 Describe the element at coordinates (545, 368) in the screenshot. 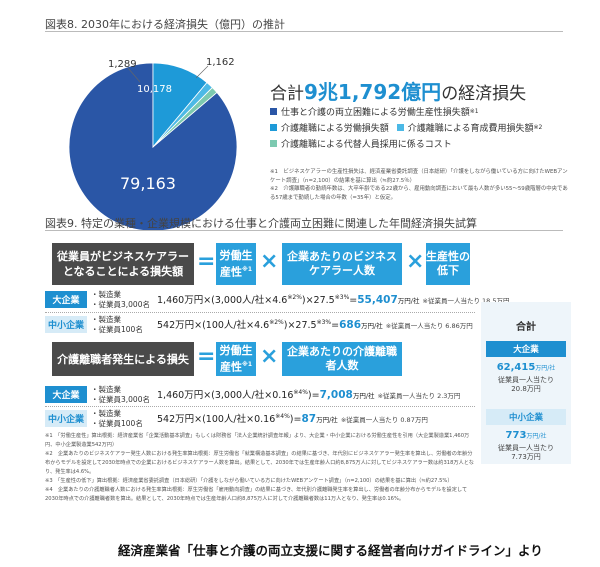

I see `value-unit: 万円/社` at that location.